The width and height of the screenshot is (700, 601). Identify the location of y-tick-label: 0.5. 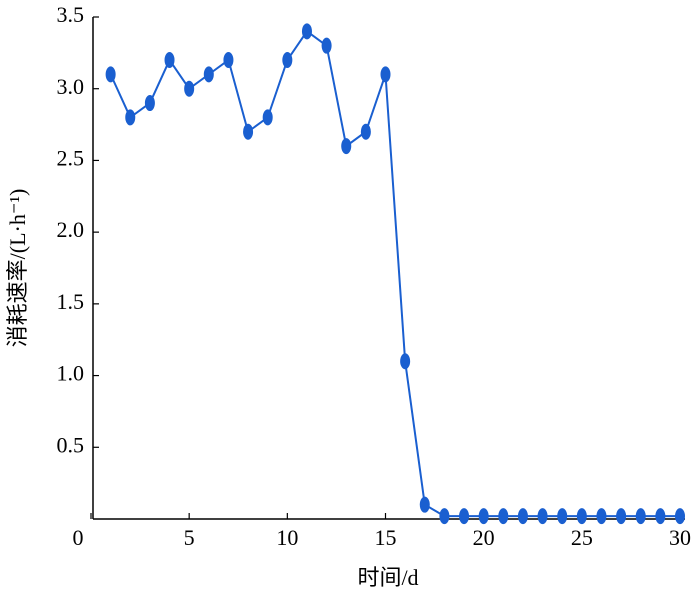
(71, 444).